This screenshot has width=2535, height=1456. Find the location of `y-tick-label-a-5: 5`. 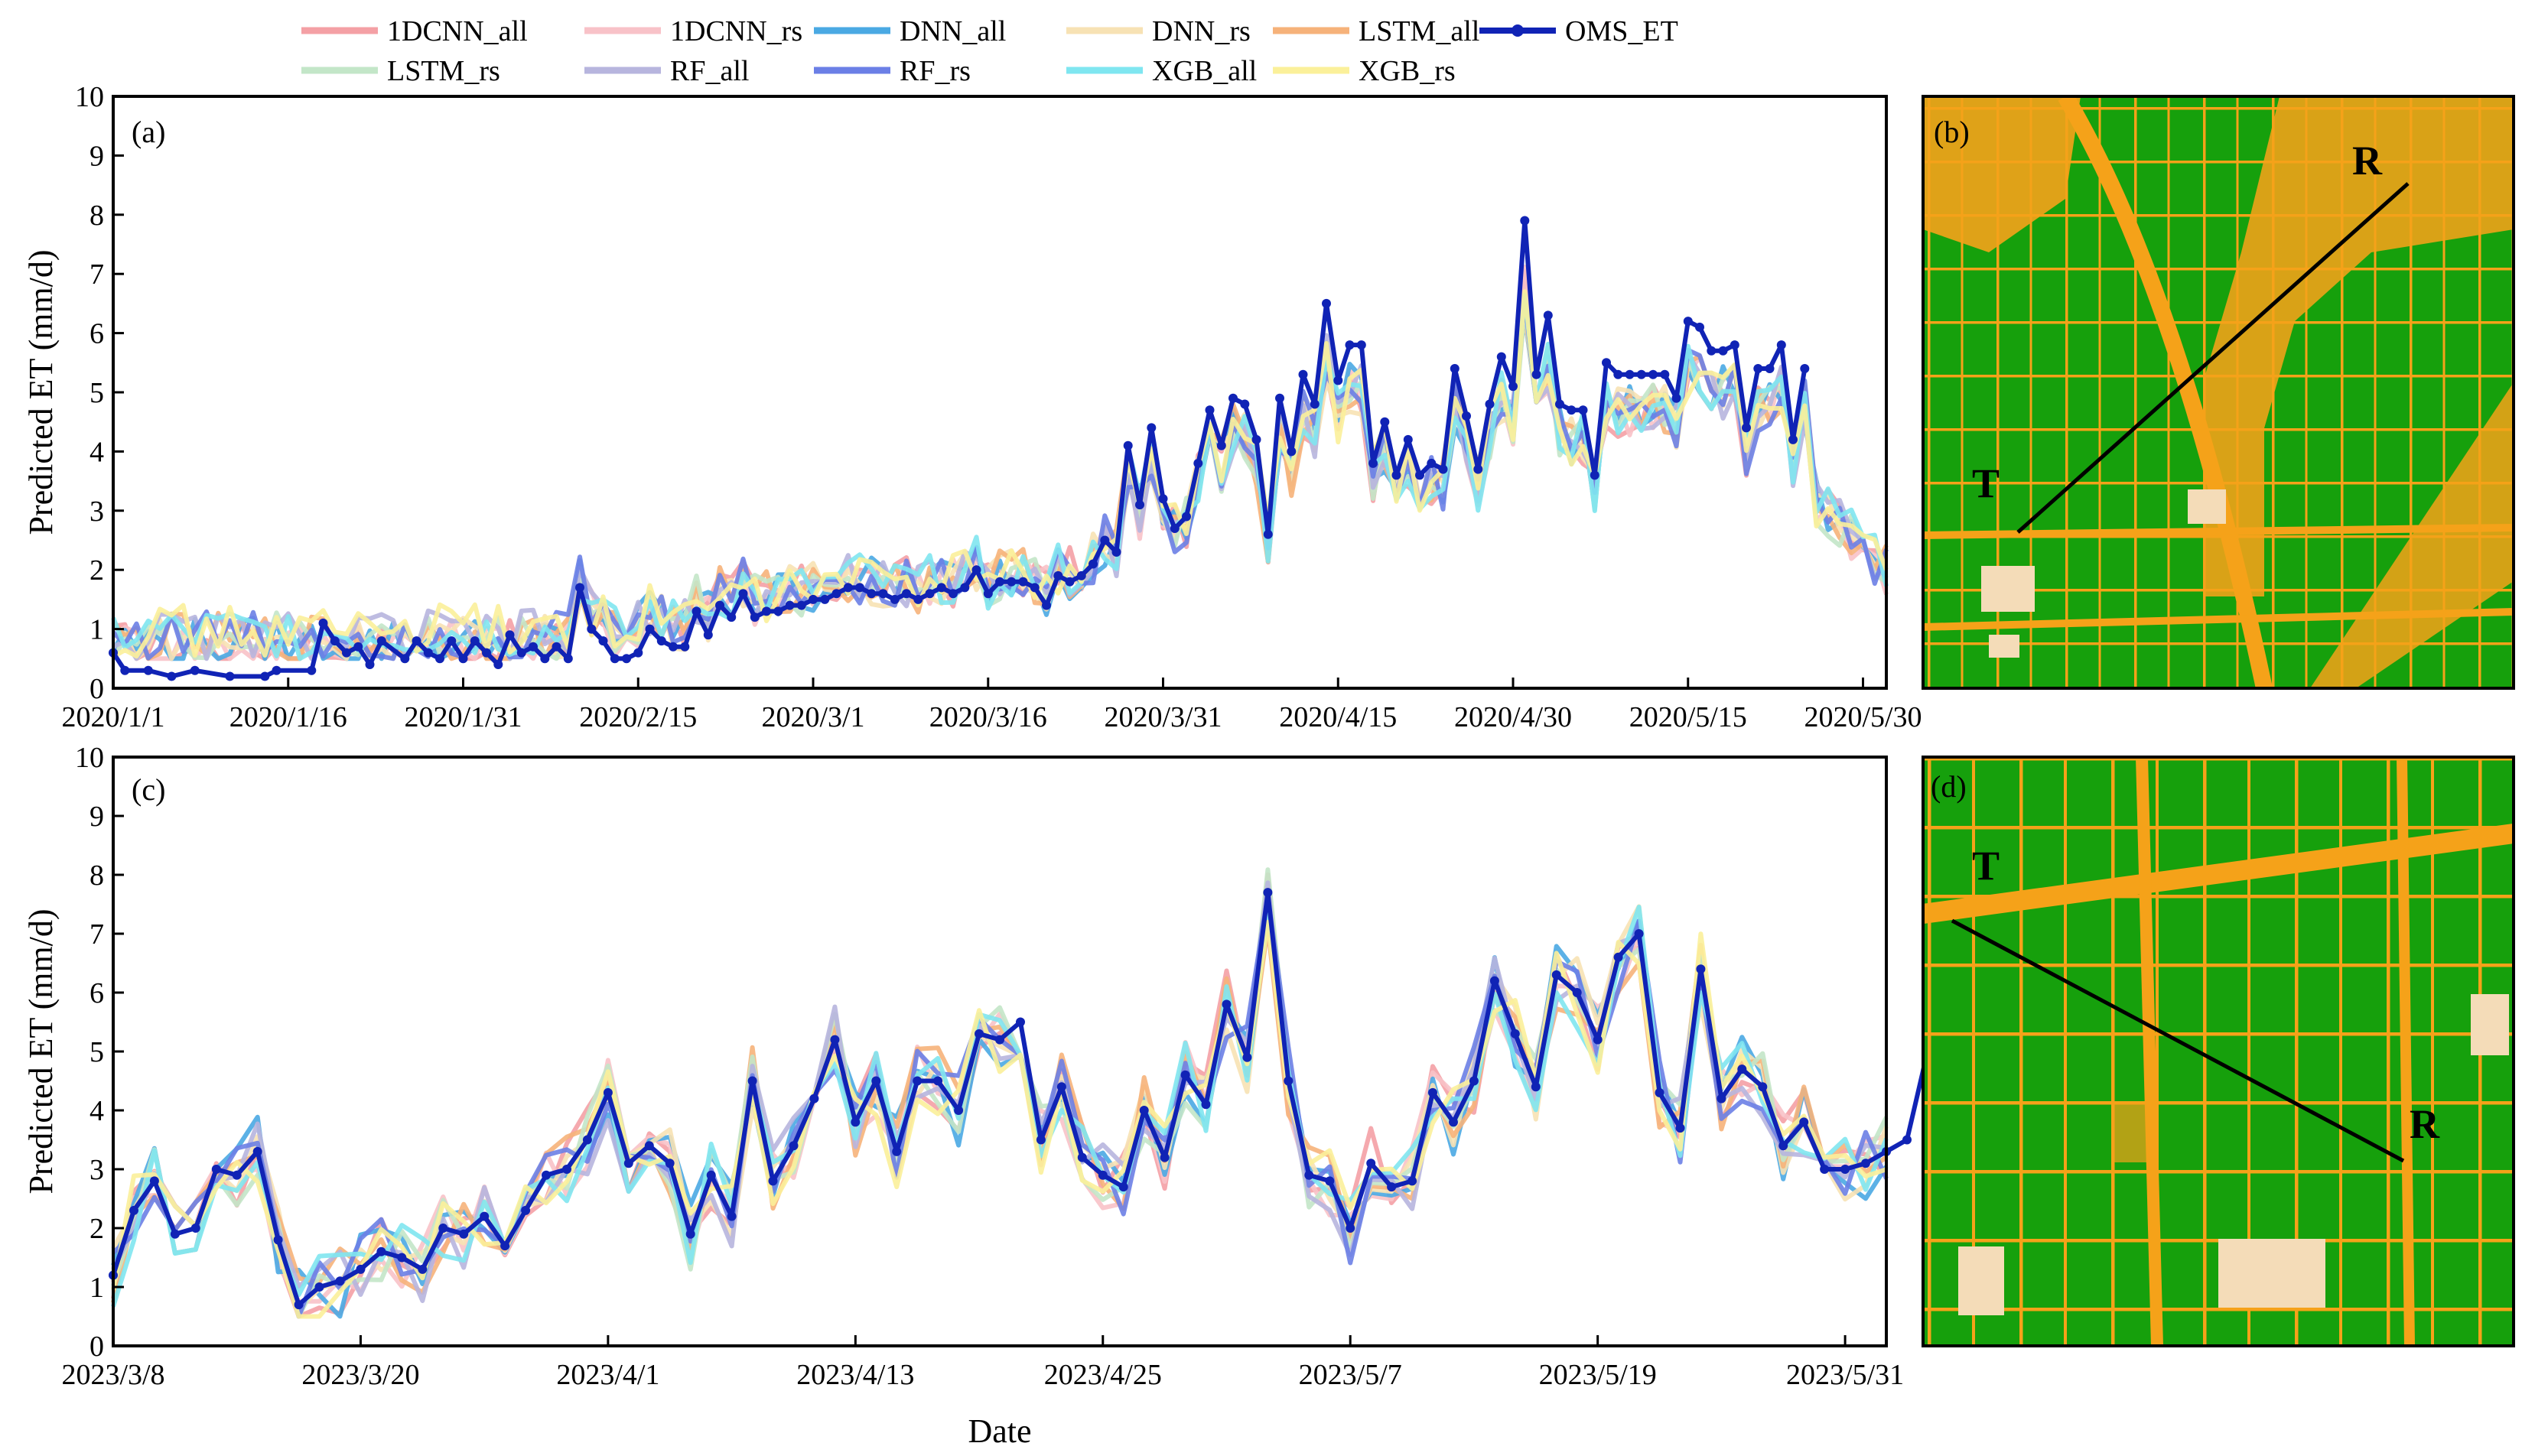

y-tick-label-a-5: 5 is located at coordinates (96, 393).